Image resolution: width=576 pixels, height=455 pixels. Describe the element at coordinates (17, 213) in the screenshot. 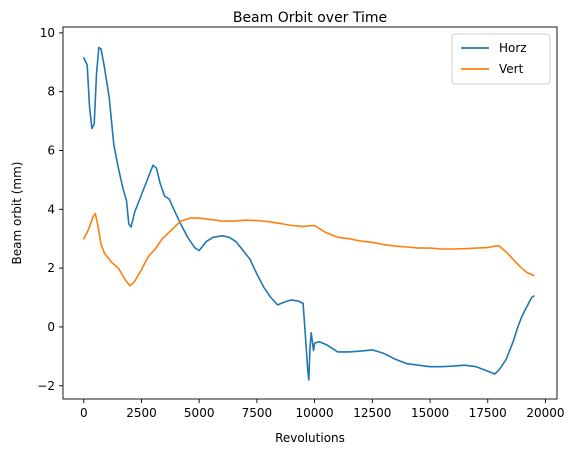

I see `y-axis-label: Beam orbit (mm)` at that location.